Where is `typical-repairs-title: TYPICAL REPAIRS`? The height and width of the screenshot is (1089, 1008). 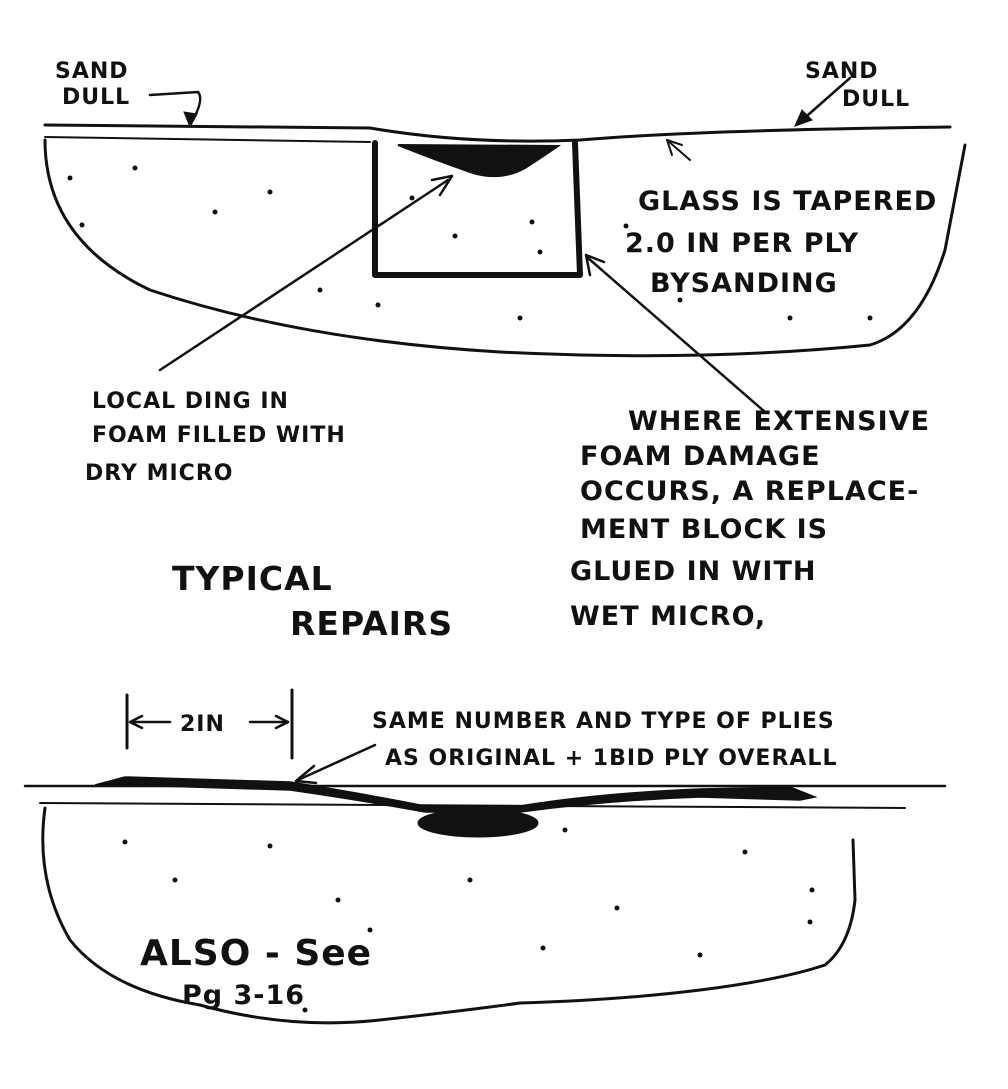 typical-repairs-title: TYPICAL REPAIRS is located at coordinates (312, 601).